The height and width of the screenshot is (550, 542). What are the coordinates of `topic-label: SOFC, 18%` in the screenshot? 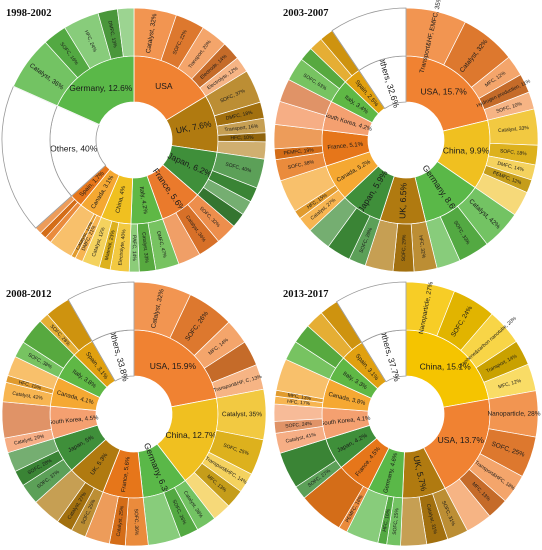 It's located at (514, 152).